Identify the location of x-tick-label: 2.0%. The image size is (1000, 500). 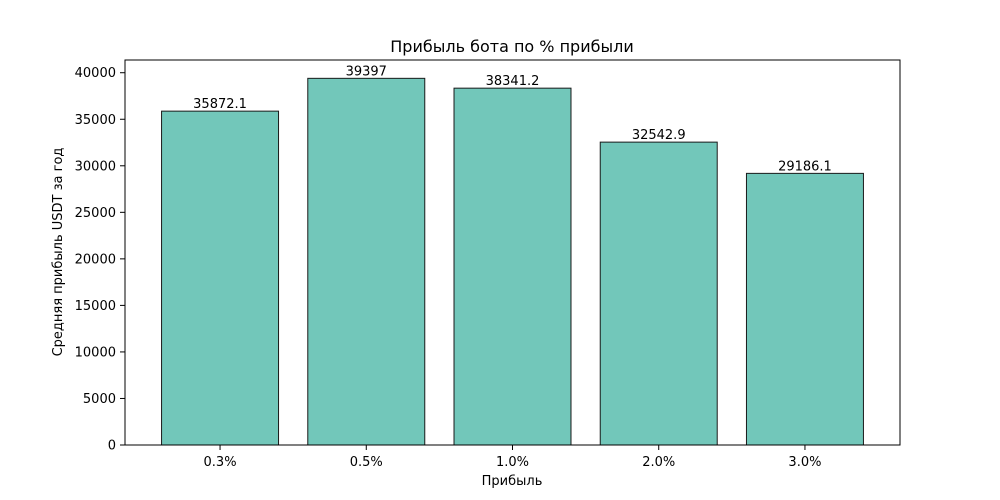
(658, 462).